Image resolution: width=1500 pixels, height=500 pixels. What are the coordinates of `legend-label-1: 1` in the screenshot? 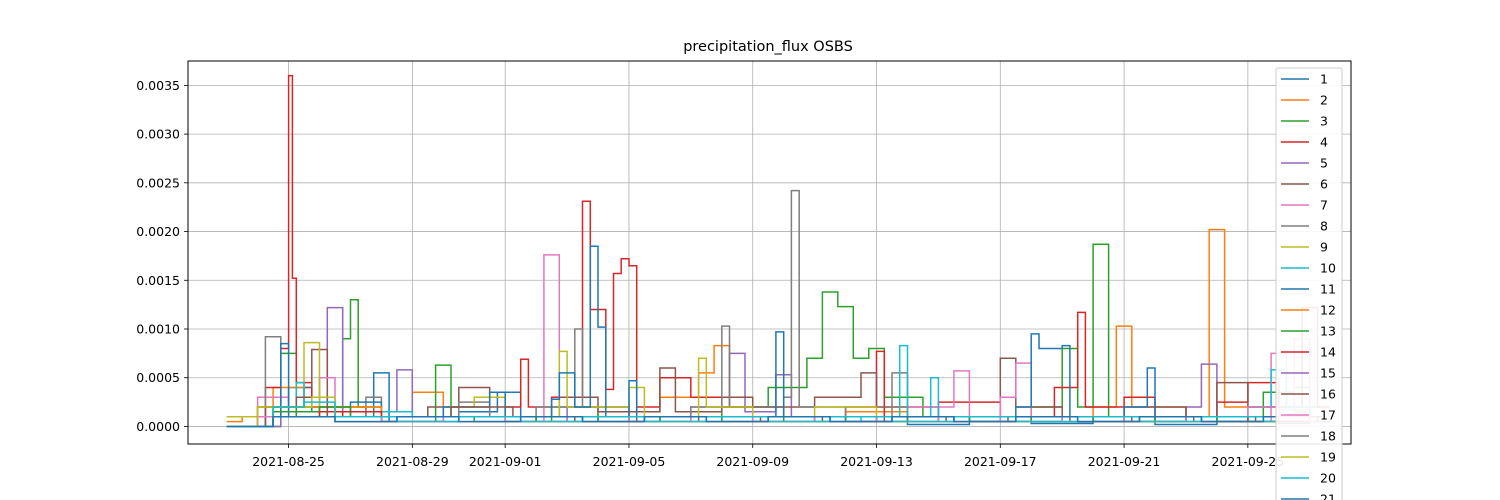 It's located at (1324, 79).